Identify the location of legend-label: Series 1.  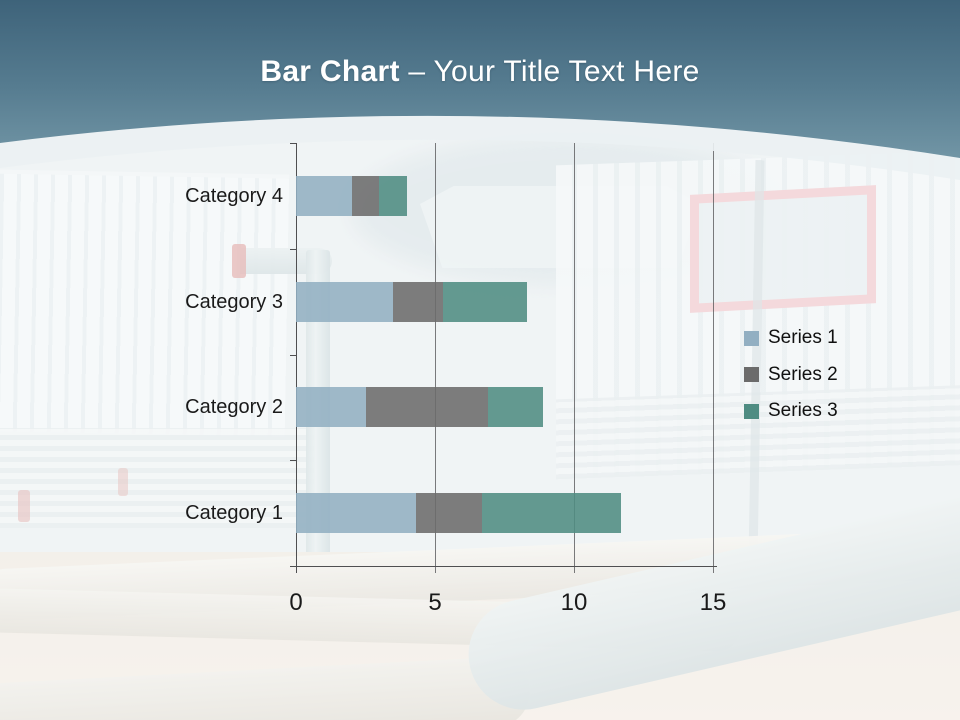
(803, 337).